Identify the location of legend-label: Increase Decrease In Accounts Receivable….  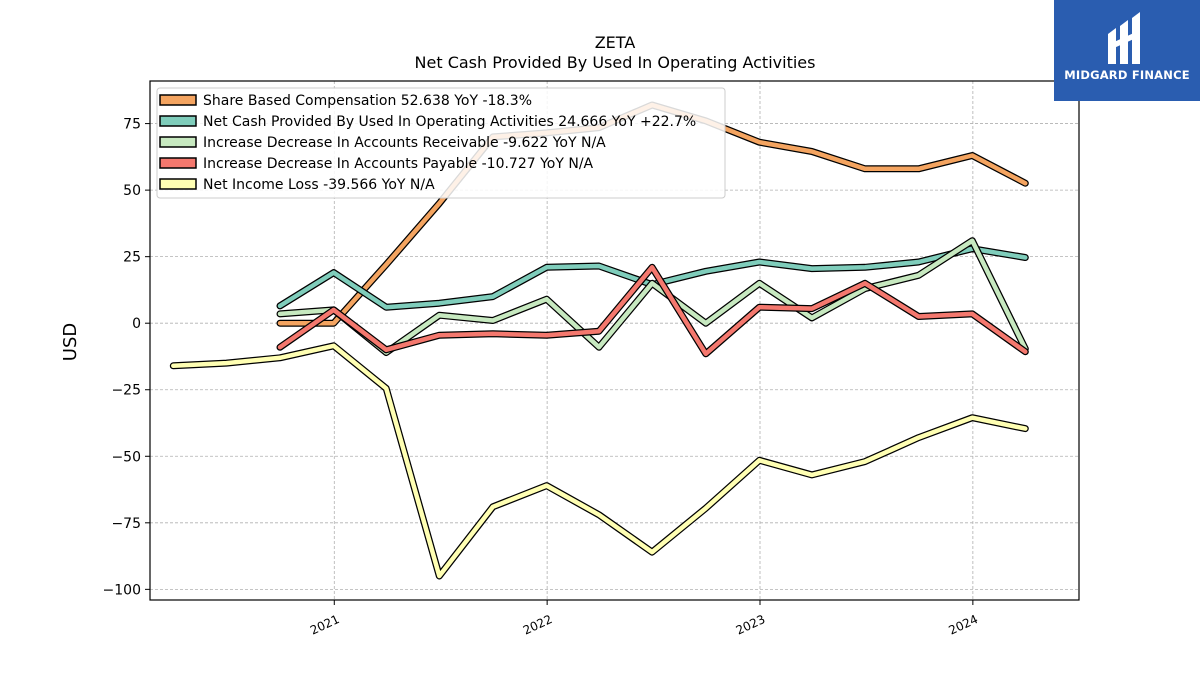
(404, 143).